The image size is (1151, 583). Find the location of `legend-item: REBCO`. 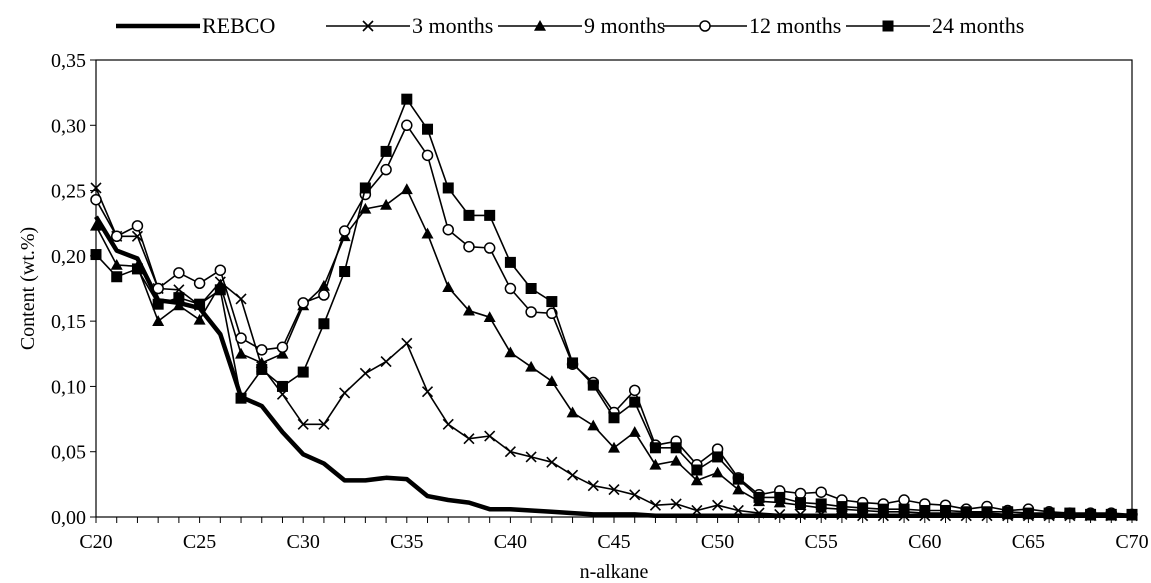

legend-item: REBCO is located at coordinates (195, 25).